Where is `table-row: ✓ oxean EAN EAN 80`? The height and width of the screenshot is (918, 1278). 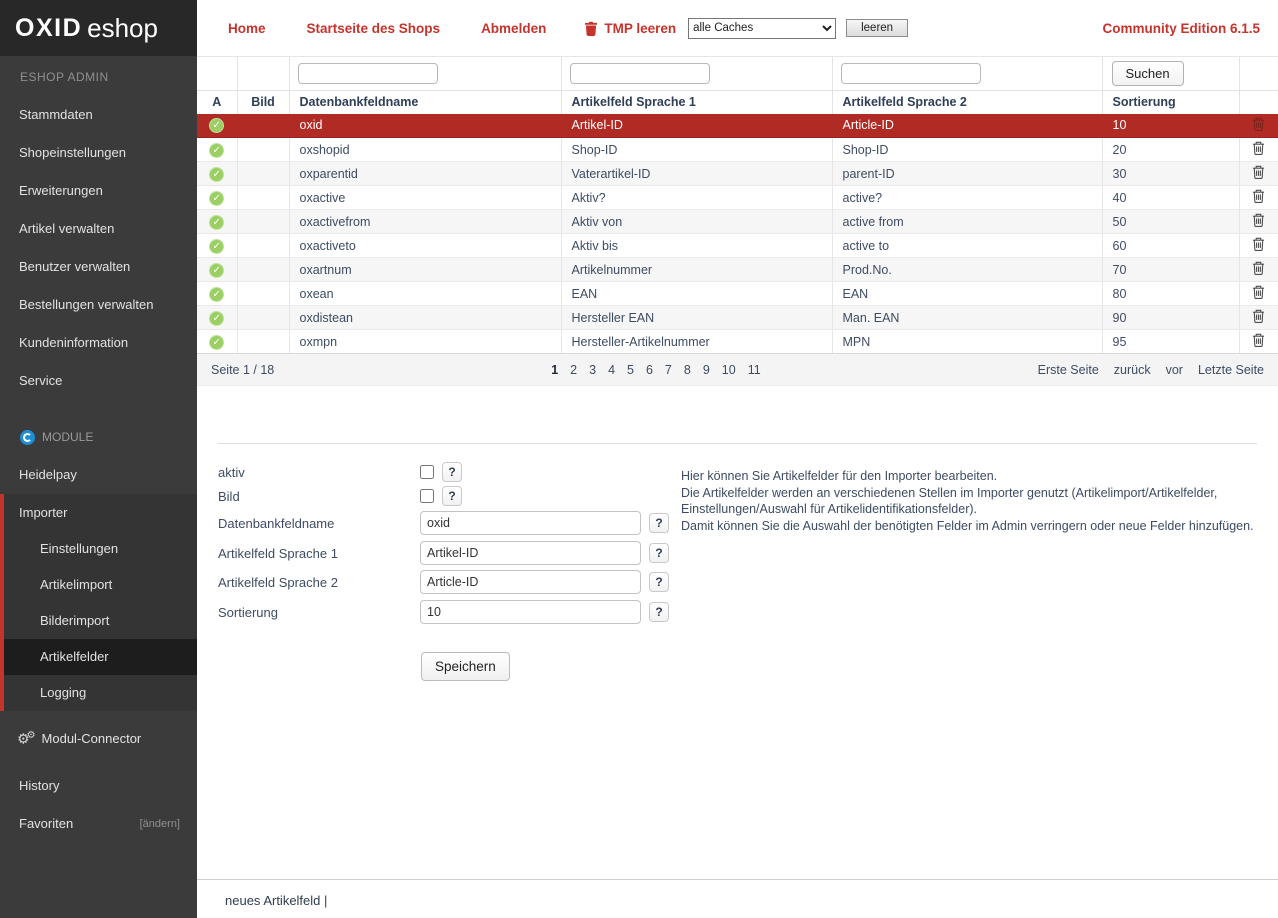 table-row: ✓ oxean EAN EAN 80 is located at coordinates (737, 293).